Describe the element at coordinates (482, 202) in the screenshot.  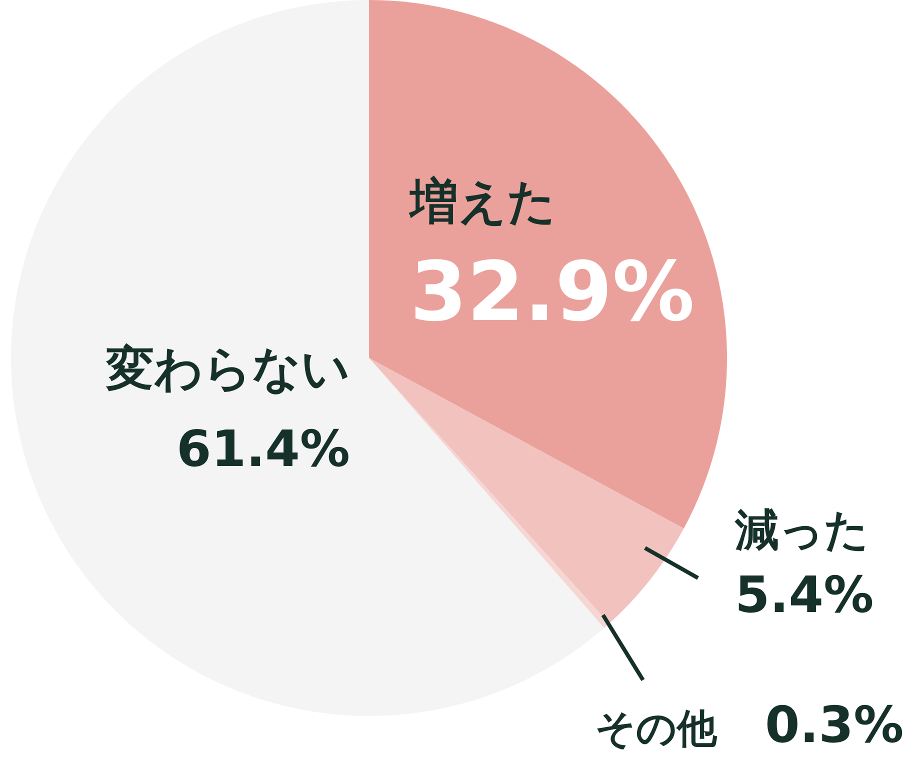
I see `slice-label: 増えた` at that location.